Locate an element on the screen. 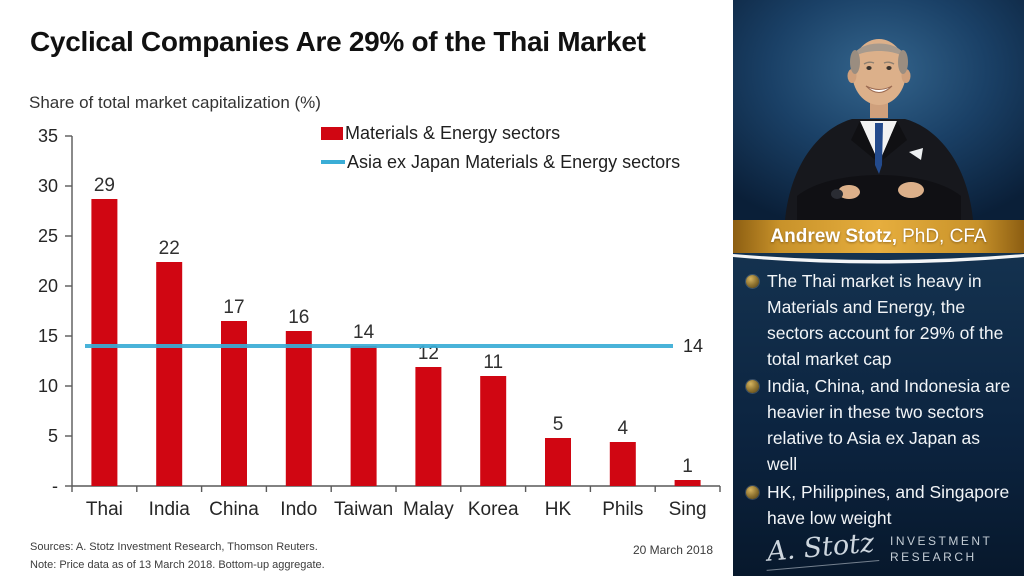 The height and width of the screenshot is (576, 1024). bar-Indo is located at coordinates (298, 408).